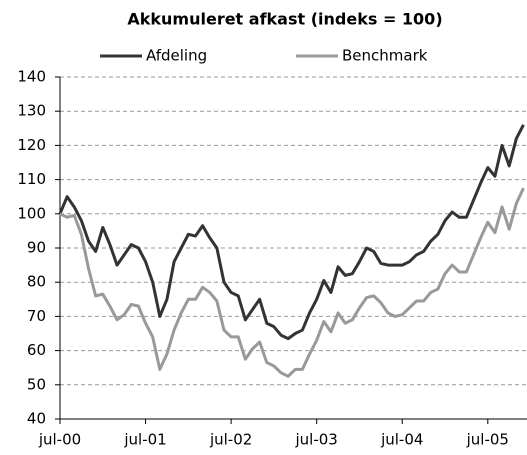  I want to click on chart-title: Akkumuleret afkast (indeks = 100), so click(284, 19).